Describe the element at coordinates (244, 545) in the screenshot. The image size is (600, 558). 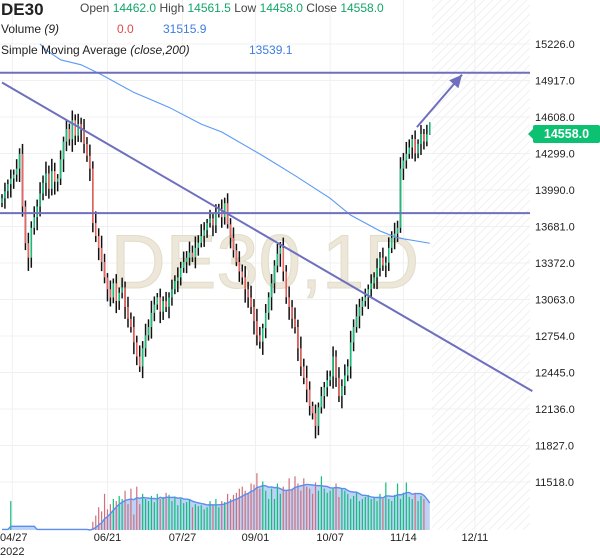
I see `time-axis: 04/27 2022 06/21 07/27 09/01 10/07 11/14 12/11` at that location.